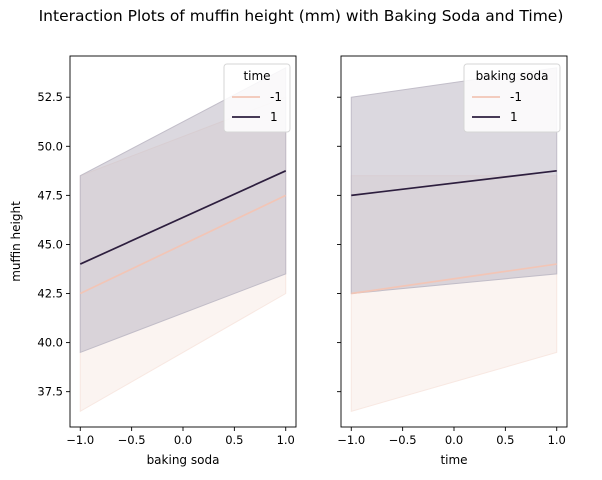  What do you see at coordinates (50, 294) in the screenshot?
I see `y-tick-label: 42.5` at bounding box center [50, 294].